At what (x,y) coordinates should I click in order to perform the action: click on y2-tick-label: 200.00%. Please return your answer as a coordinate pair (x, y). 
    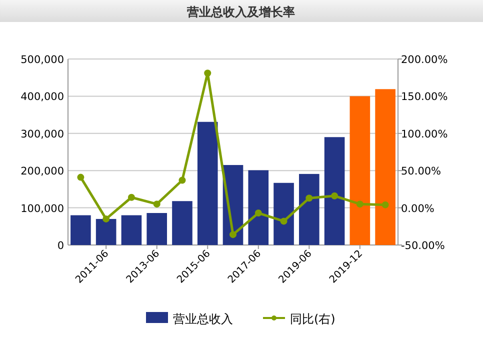
    Looking at the image, I should click on (424, 60).